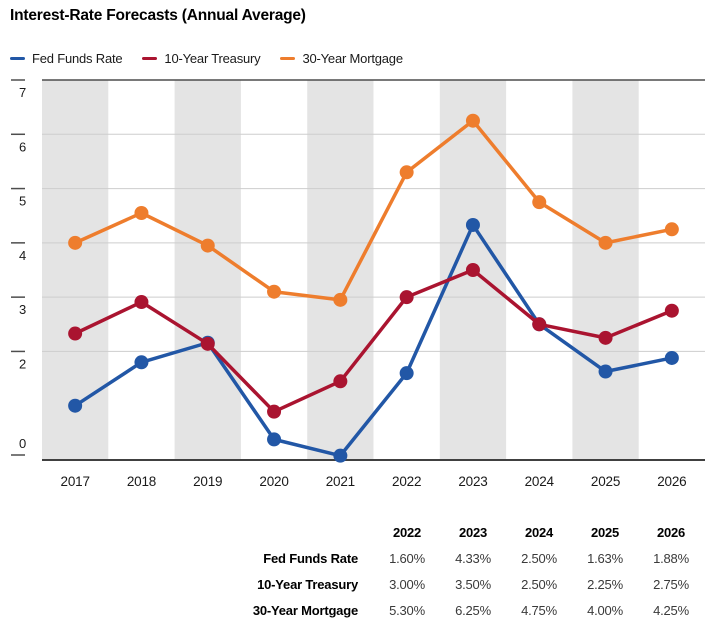  Describe the element at coordinates (605, 610) in the screenshot. I see `table-value-30-year-mortgage-2025: 4.00%` at that location.